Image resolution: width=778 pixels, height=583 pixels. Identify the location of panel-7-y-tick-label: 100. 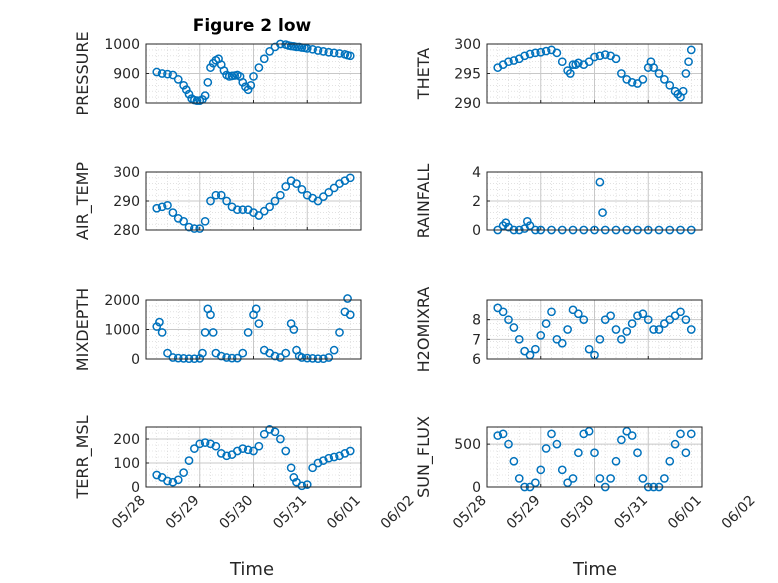
(126, 464).